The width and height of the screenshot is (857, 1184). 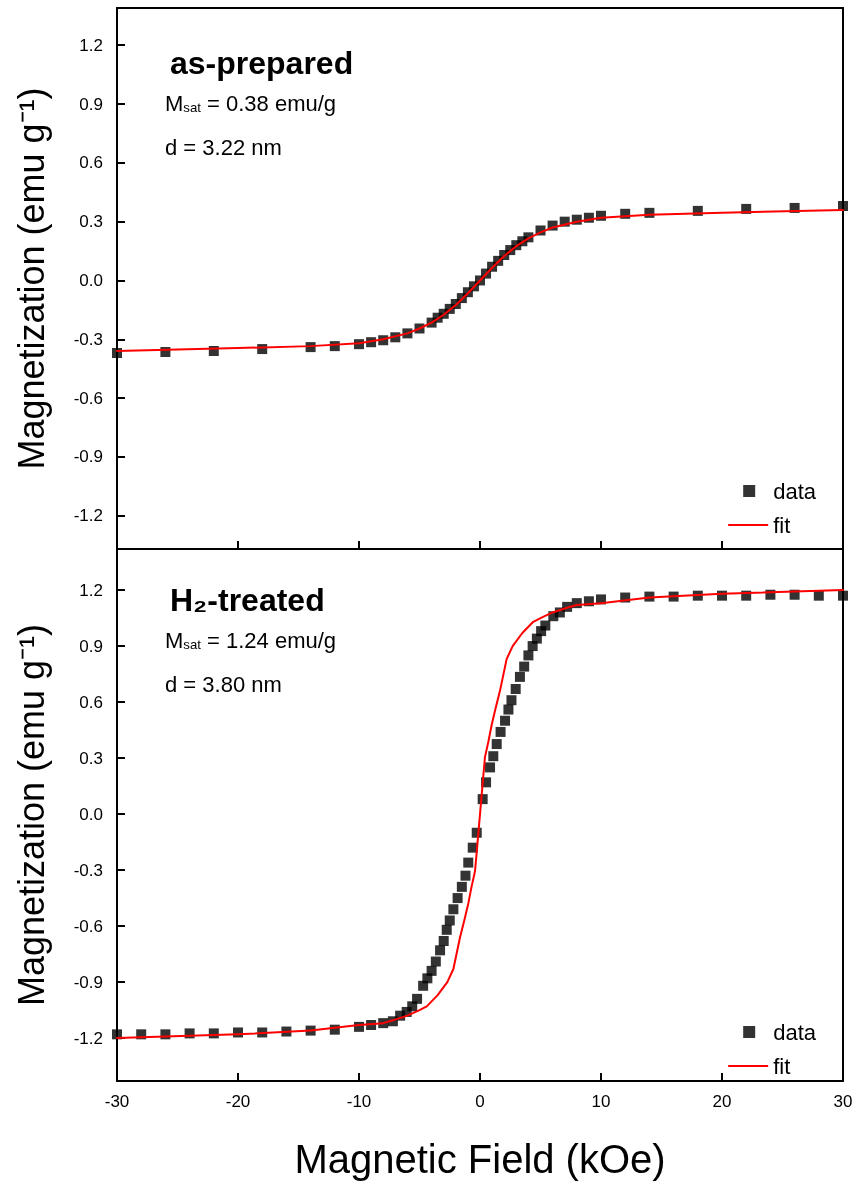 I want to click on annotation: Msat = 0.38 emu/g, so click(x=251, y=103).